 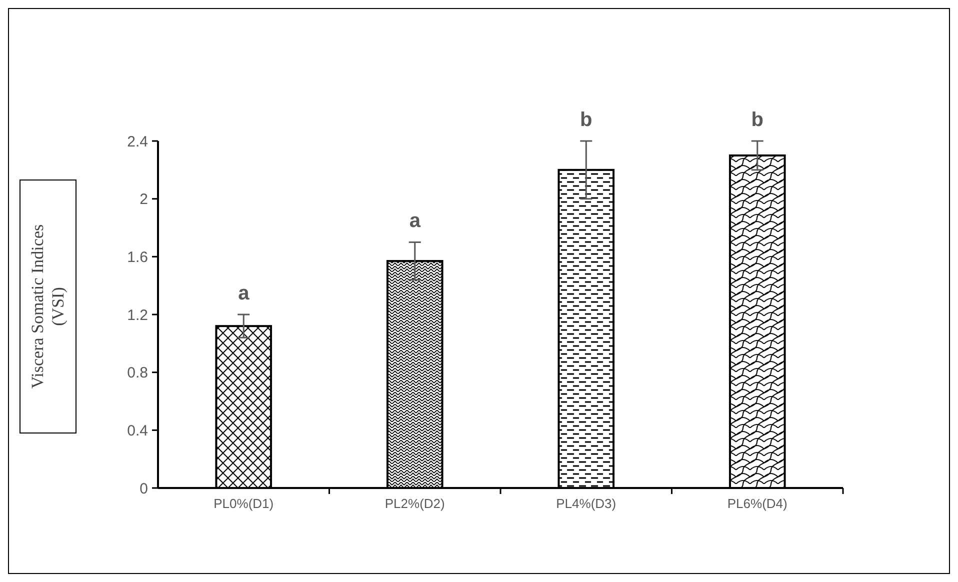 What do you see at coordinates (757, 503) in the screenshot?
I see `x-tick-label: PL6%(D4)` at bounding box center [757, 503].